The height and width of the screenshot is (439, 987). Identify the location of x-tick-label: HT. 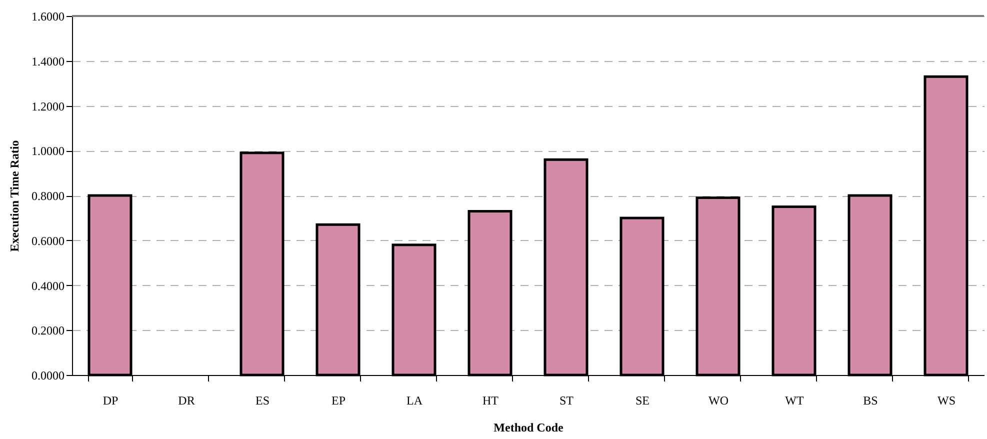
(491, 401).